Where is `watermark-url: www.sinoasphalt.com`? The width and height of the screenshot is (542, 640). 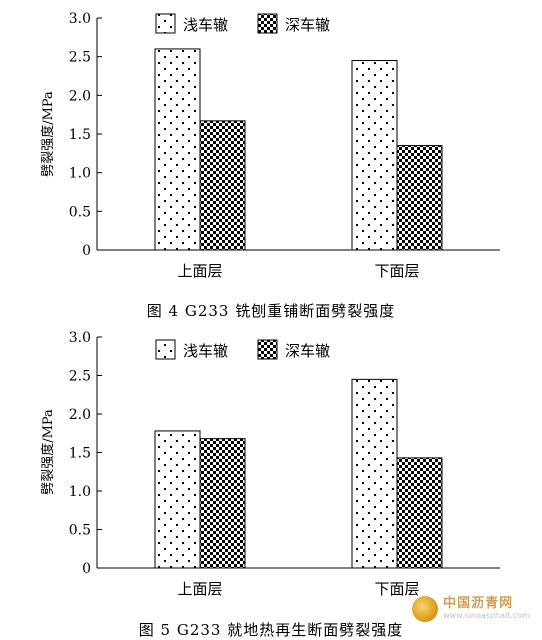 watermark-url: www.sinoasphalt.com is located at coordinates (486, 615).